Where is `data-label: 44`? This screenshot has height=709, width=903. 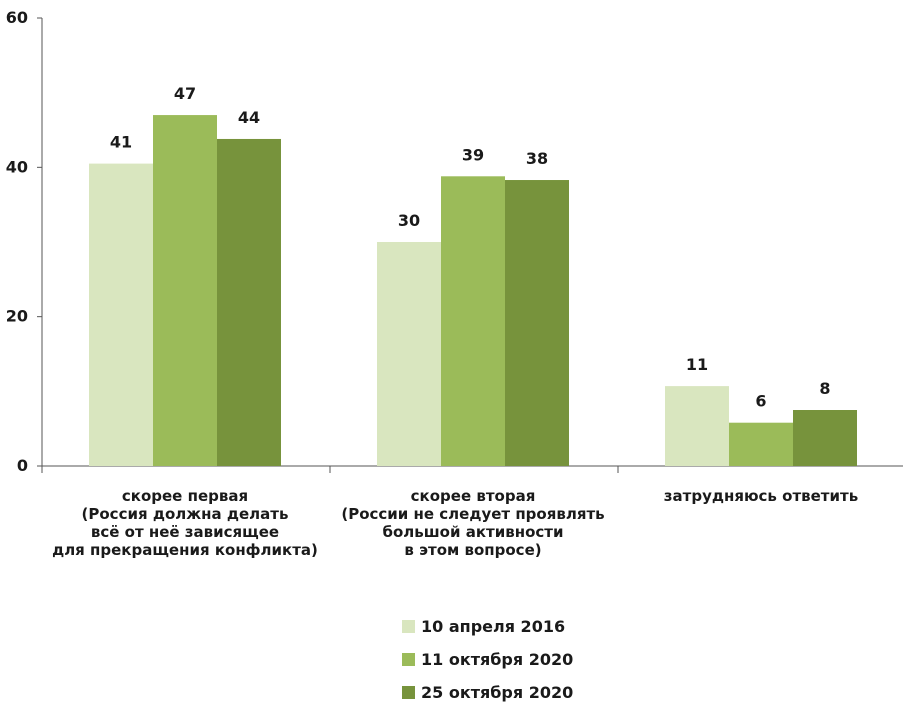
data-label: 44 is located at coordinates (249, 117).